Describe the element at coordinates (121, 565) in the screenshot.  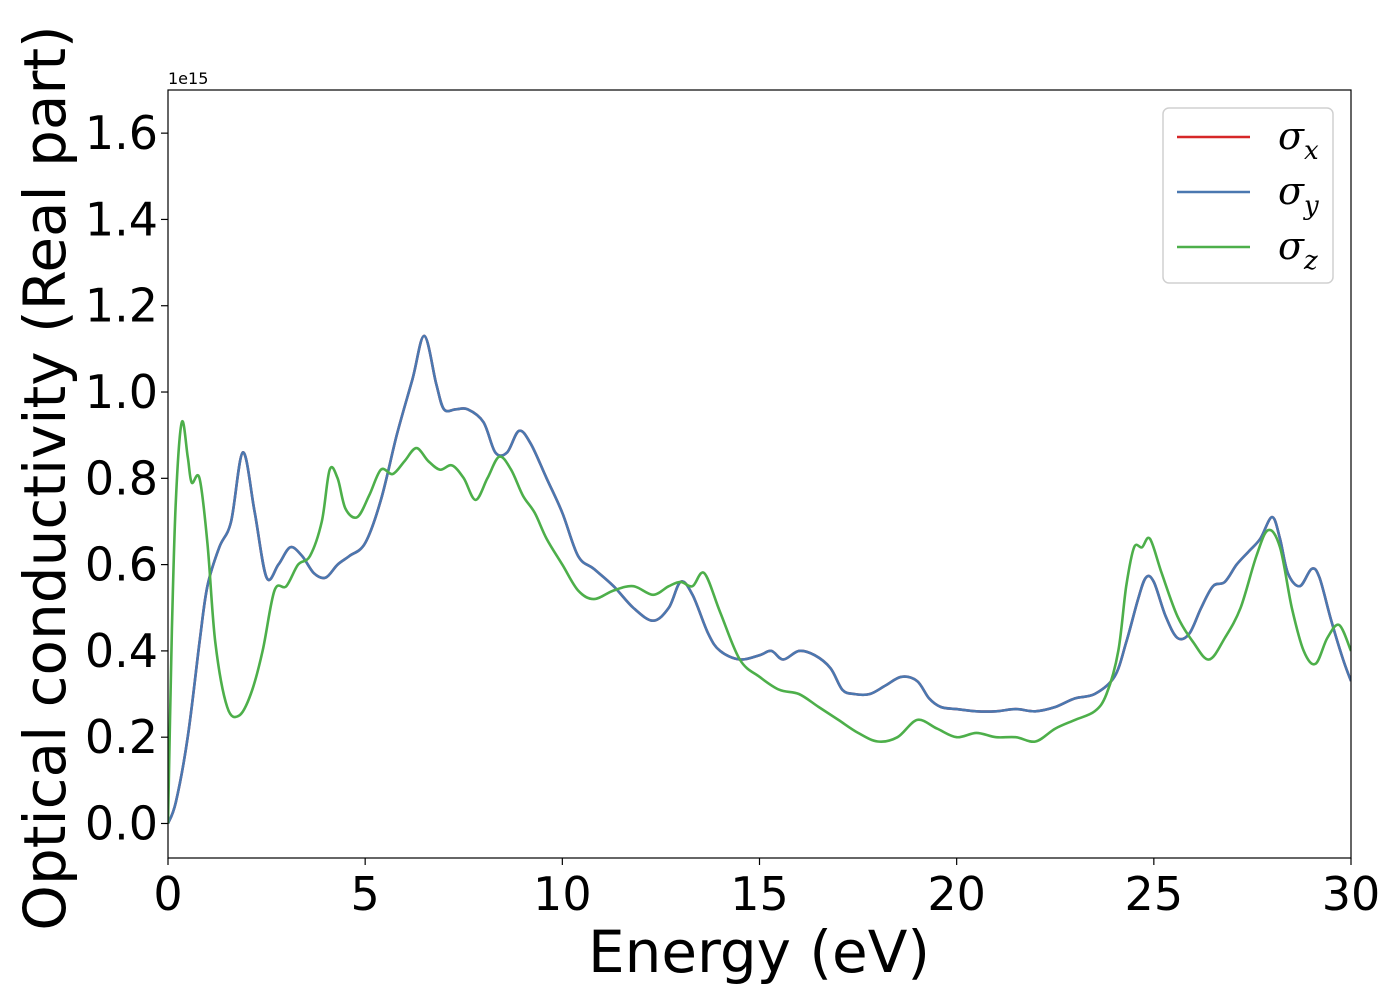
I see `y-tick-label: 0.6` at that location.